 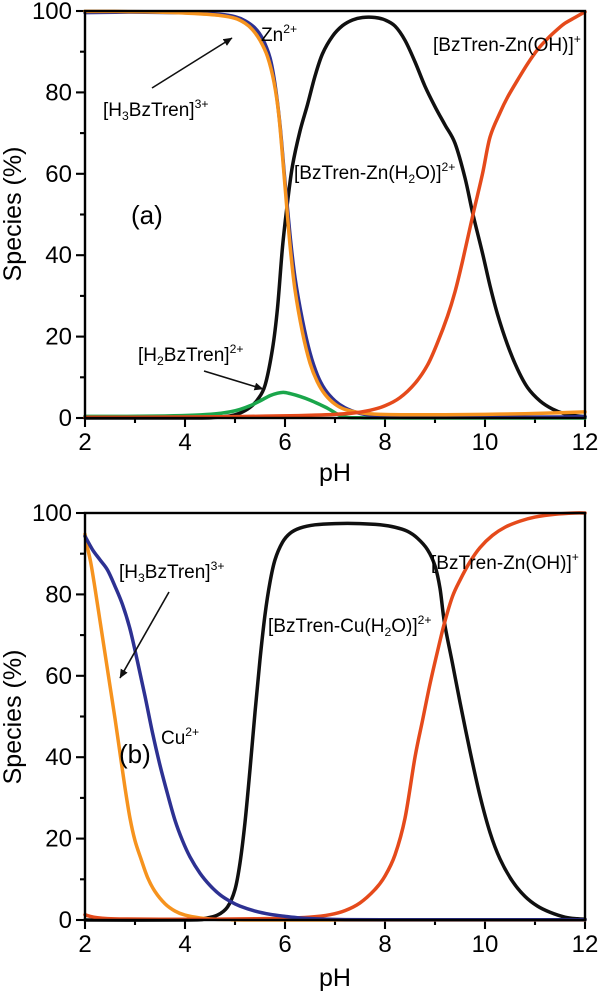 What do you see at coordinates (13, 717) in the screenshot?
I see `y-axis-title-b: Species (%)` at bounding box center [13, 717].